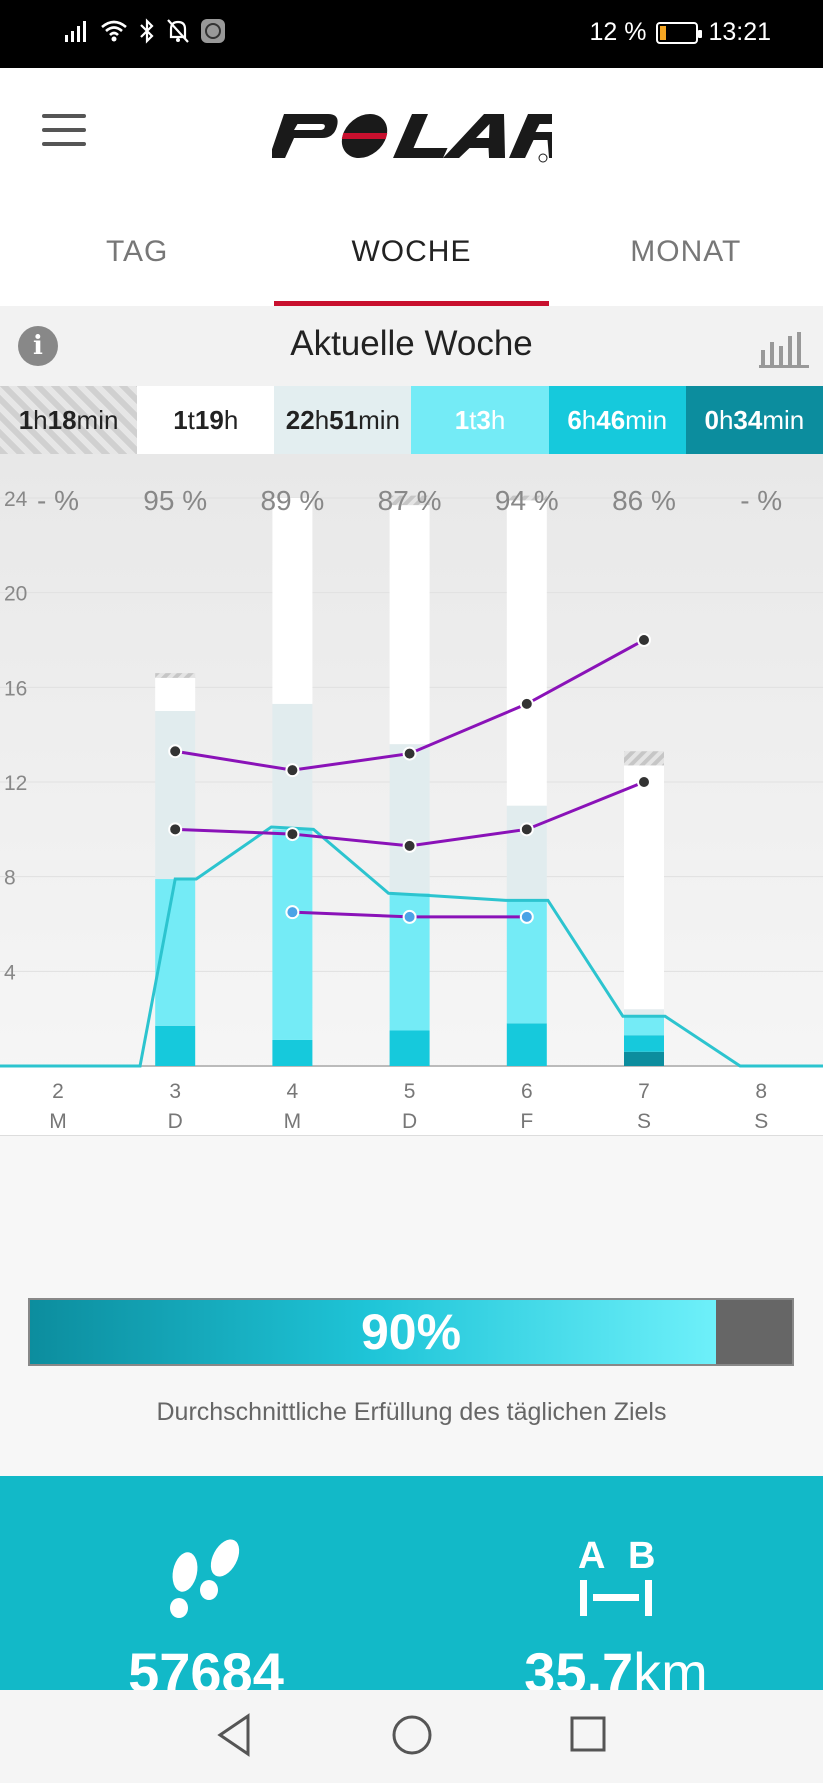 The image size is (823, 1783). Describe the element at coordinates (64, 130) in the screenshot. I see `hamburger-menu-icon` at that location.